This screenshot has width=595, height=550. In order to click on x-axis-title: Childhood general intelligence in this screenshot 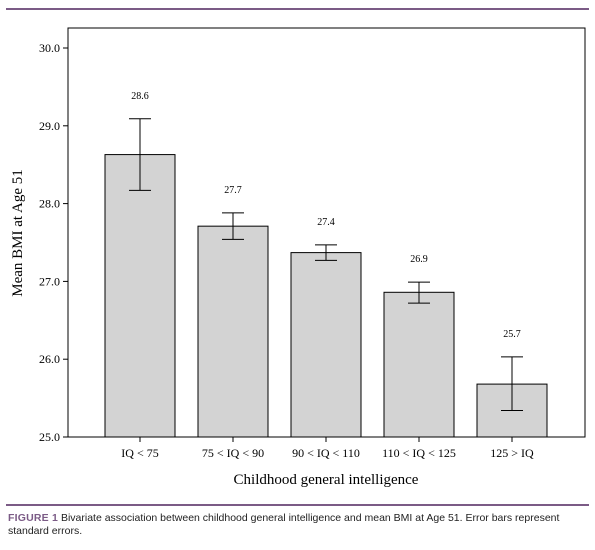, I will do `click(326, 480)`.